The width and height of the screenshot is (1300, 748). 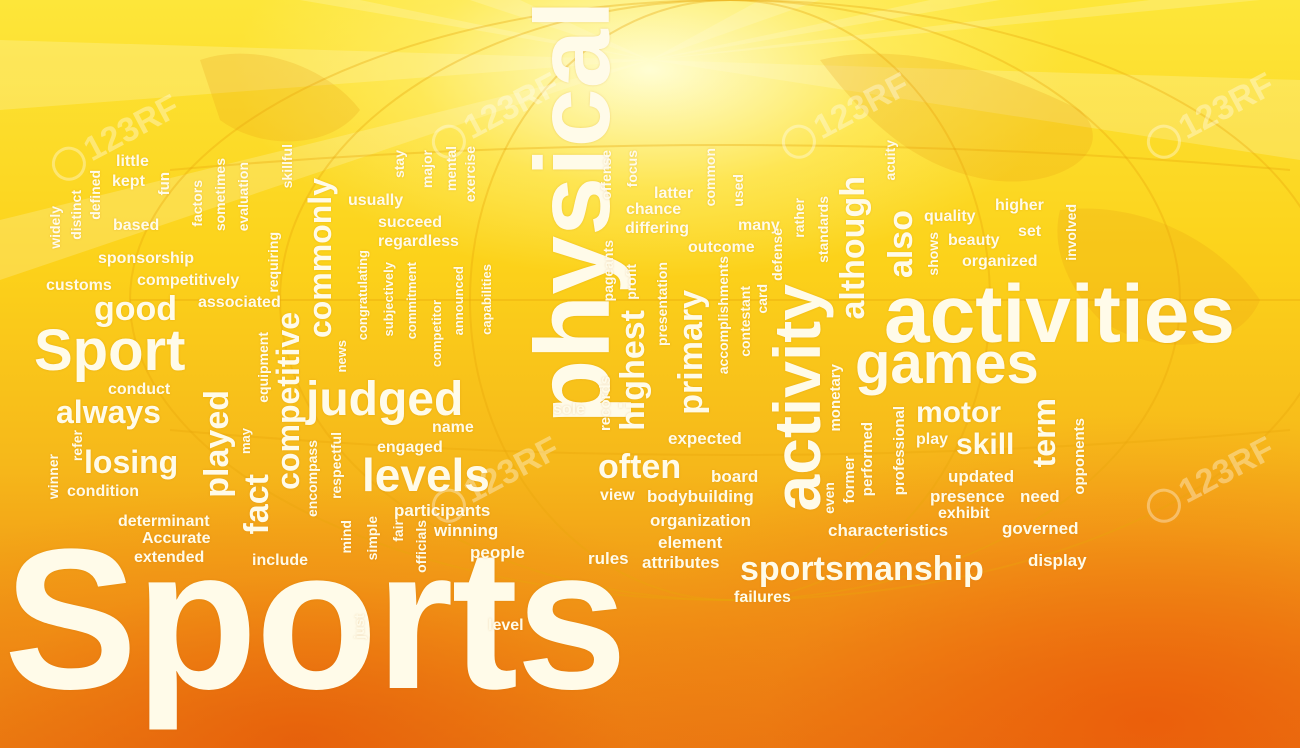 I want to click on word-motor: motor, so click(x=958, y=412).